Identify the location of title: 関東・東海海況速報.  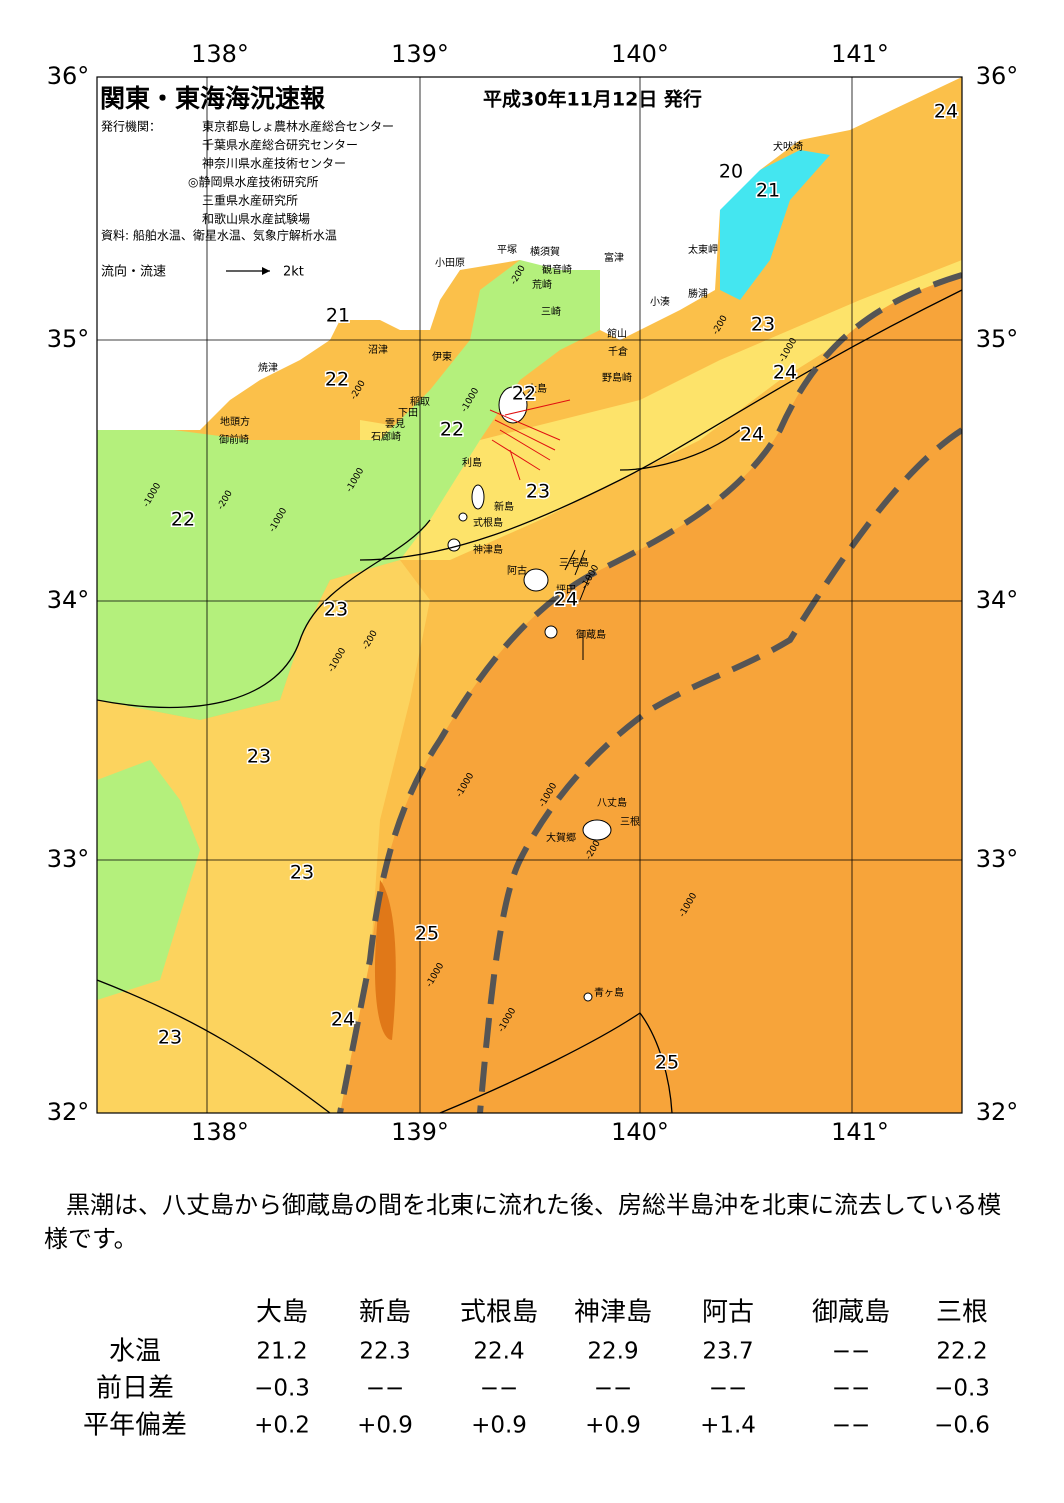
(213, 98).